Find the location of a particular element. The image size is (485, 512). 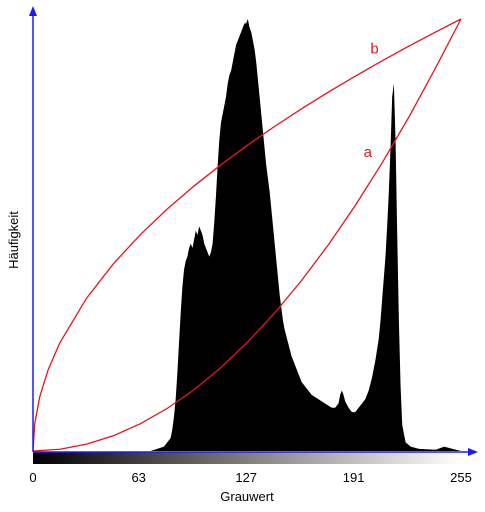

x-tick-label-63: 63 is located at coordinates (138, 477).